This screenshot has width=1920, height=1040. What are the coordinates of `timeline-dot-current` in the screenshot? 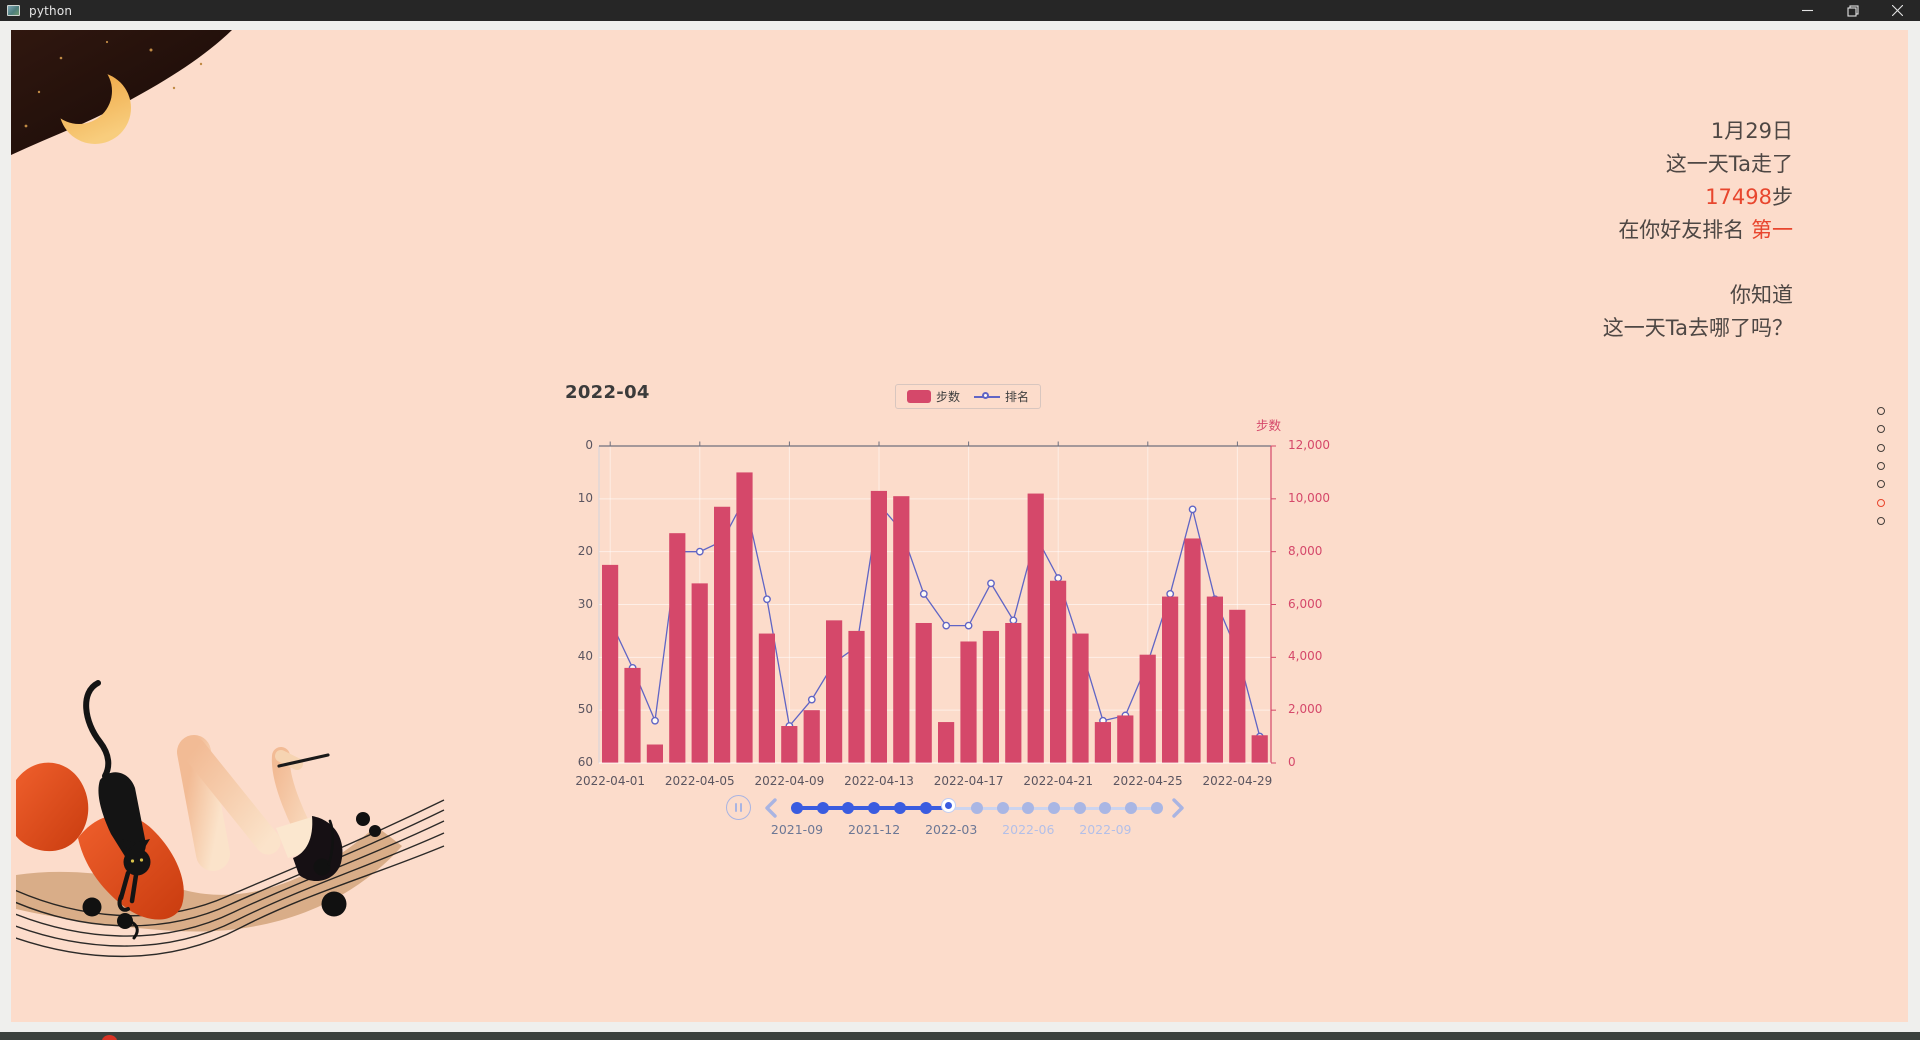 It's located at (948, 805).